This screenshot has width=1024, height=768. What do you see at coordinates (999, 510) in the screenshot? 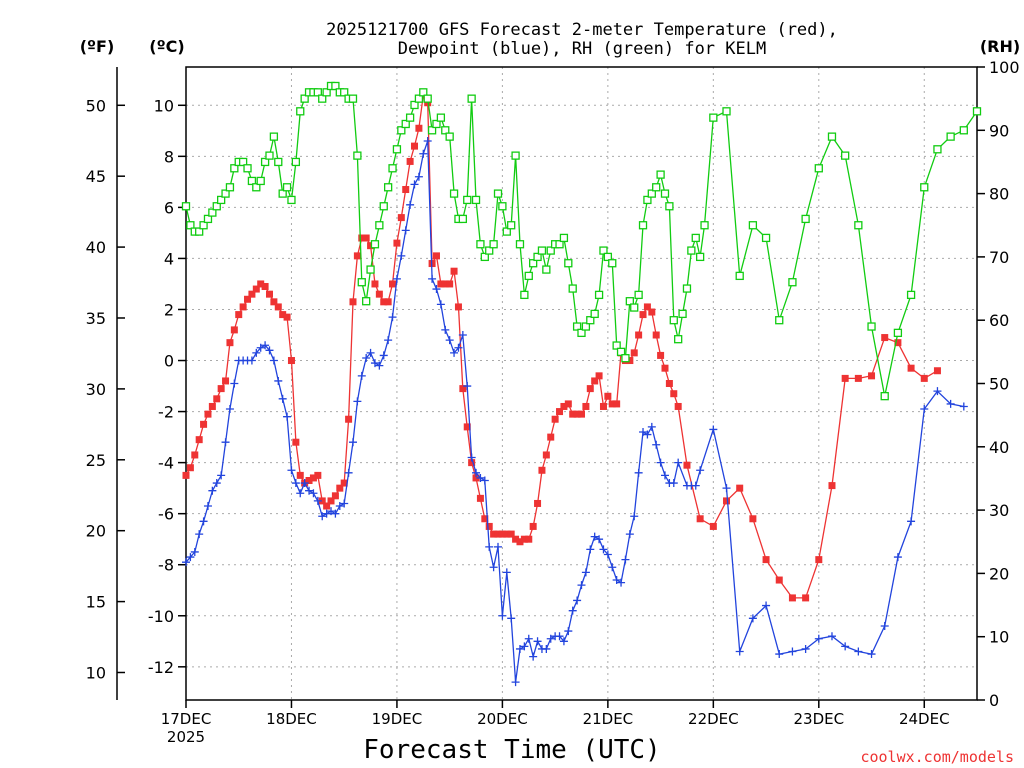
I see `rh-tick-label: 30` at bounding box center [999, 510].